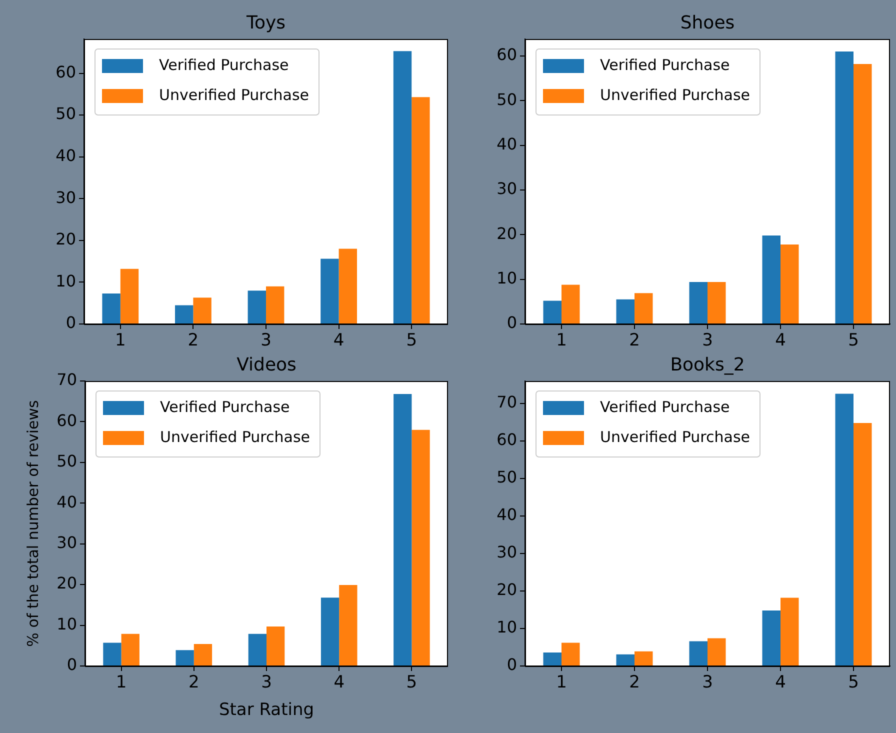  What do you see at coordinates (266, 365) in the screenshot?
I see `chart-title: Videos` at bounding box center [266, 365].